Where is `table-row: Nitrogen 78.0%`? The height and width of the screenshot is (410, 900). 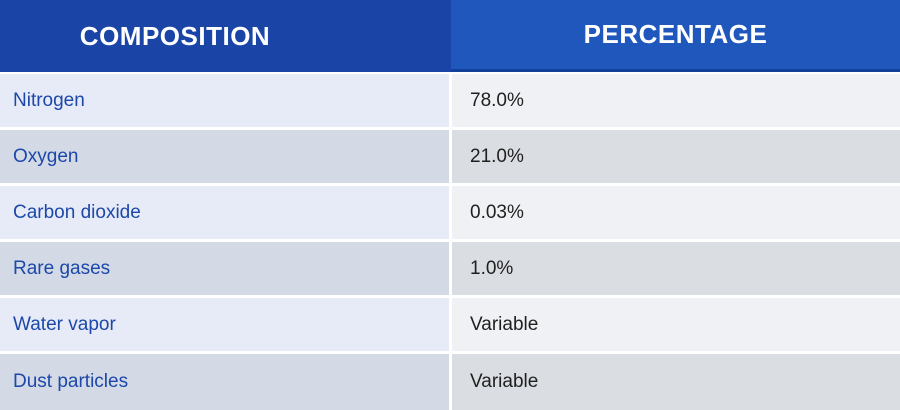
table-row: Nitrogen 78.0% is located at coordinates (450, 100).